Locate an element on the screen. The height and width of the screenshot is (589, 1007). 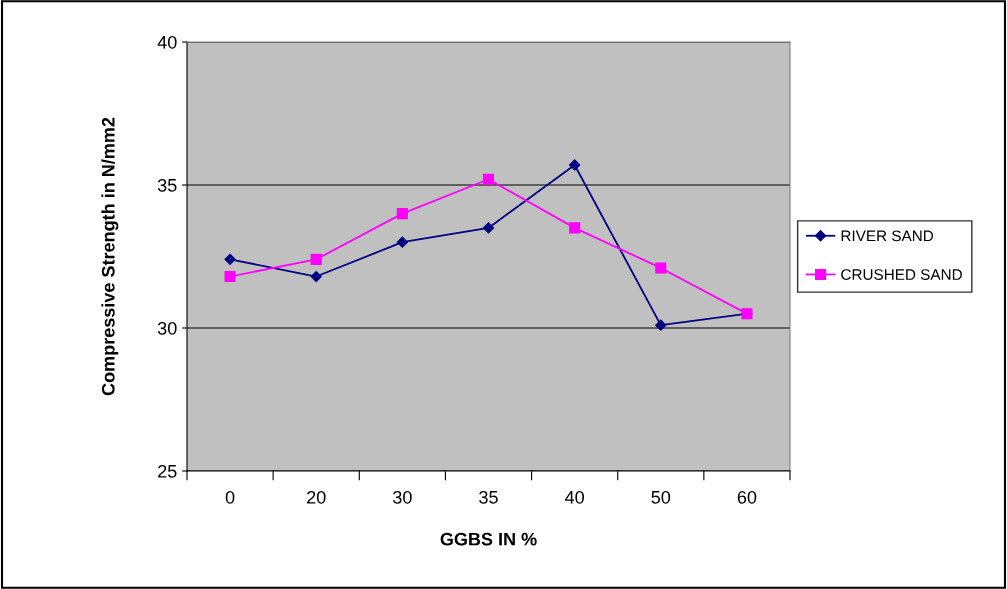
y-tick-label: 25 is located at coordinates (167, 471).